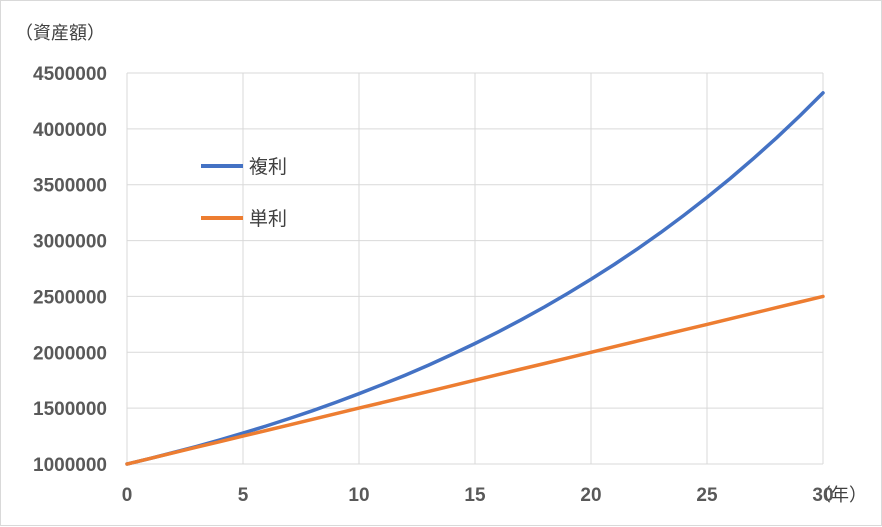 The width and height of the screenshot is (882, 527). Describe the element at coordinates (590, 495) in the screenshot. I see `x-tick-label: 20` at that location.